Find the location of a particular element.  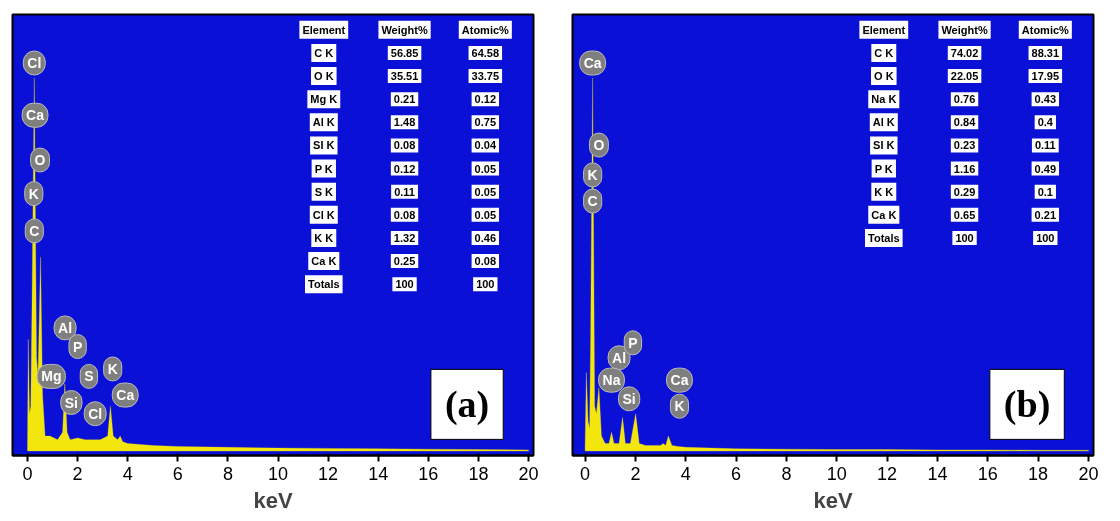

annotation: 1.16 is located at coordinates (964, 168).